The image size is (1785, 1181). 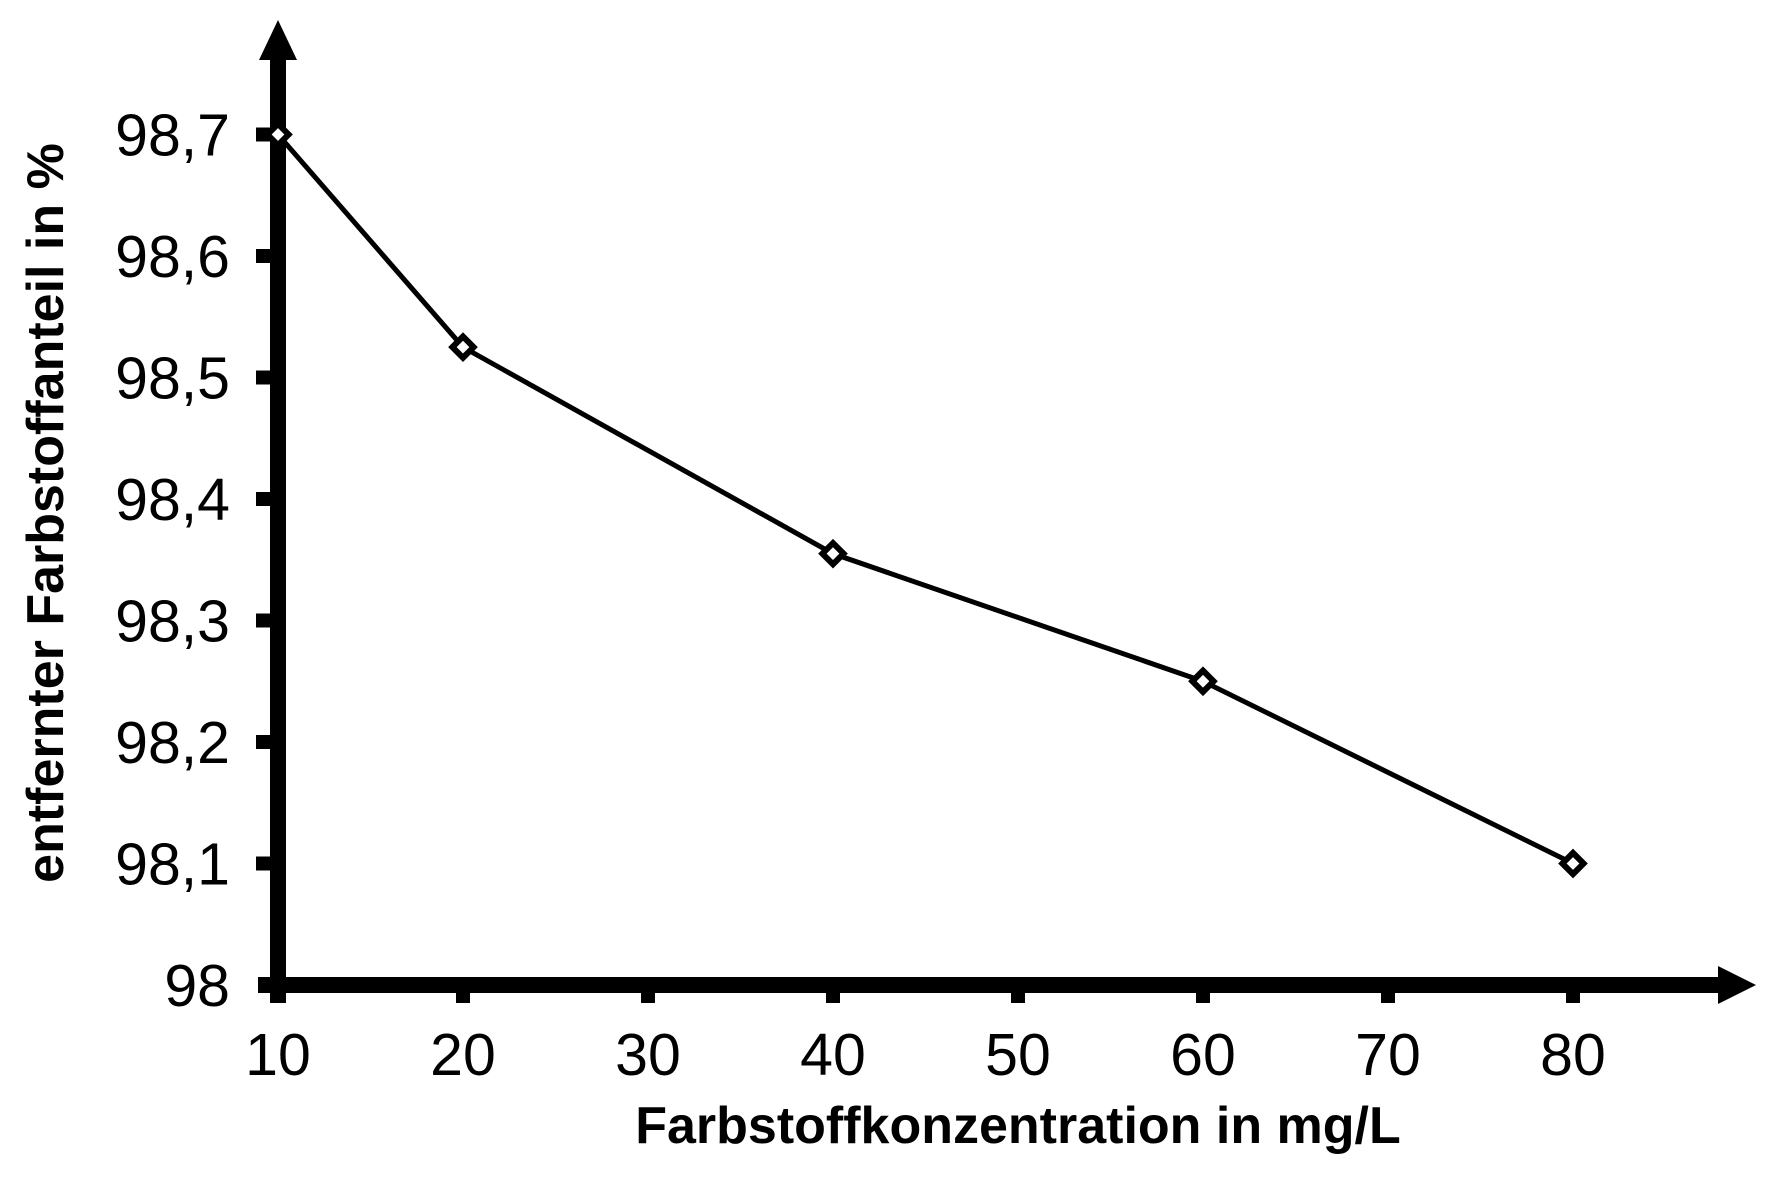 I want to click on y-tick-label: 98,6, so click(x=172, y=257).